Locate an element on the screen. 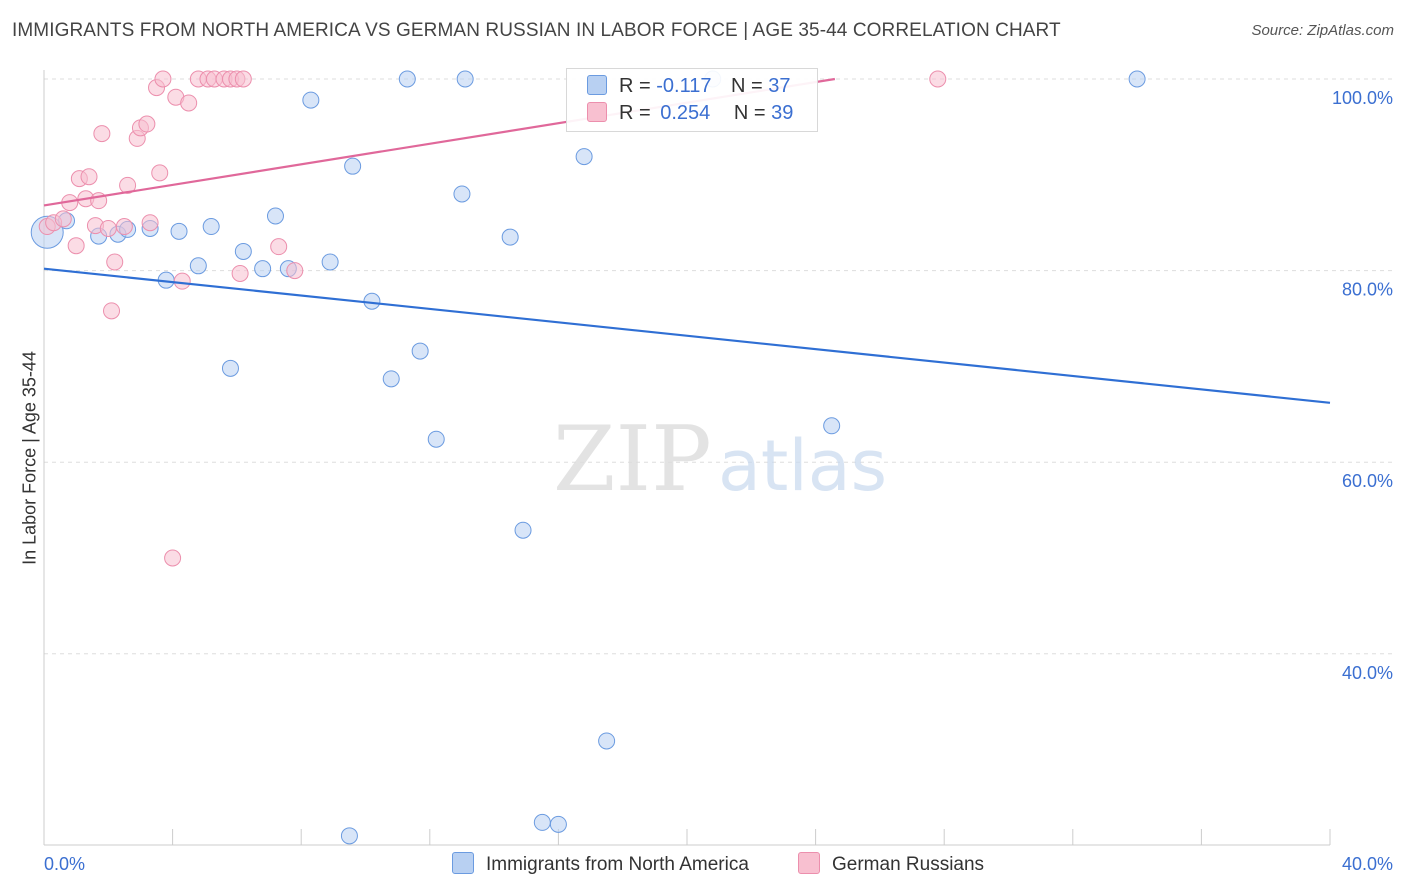 This screenshot has height=892, width=1406. watermark-zip: ZIP is located at coordinates (632, 459).